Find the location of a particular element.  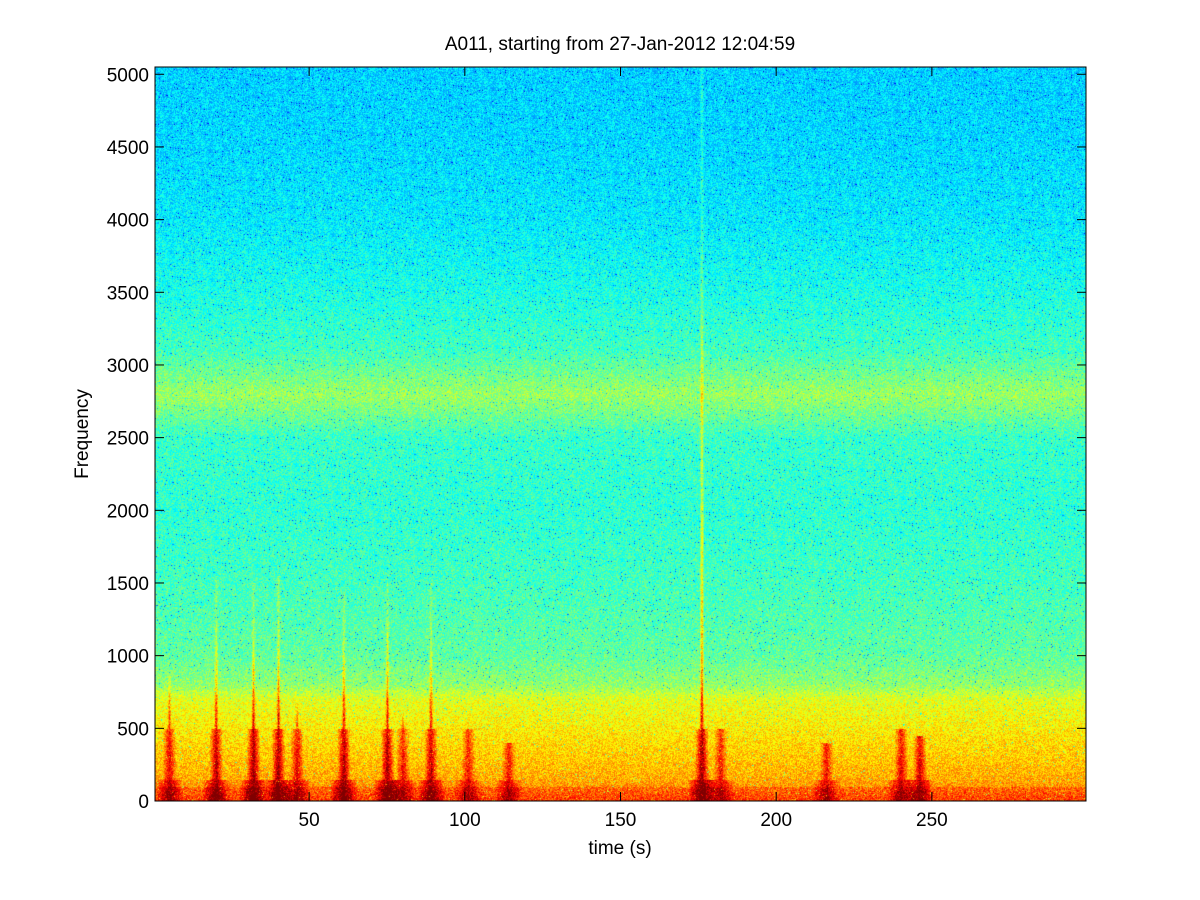

y-tick-label: 3000 is located at coordinates (128, 366).